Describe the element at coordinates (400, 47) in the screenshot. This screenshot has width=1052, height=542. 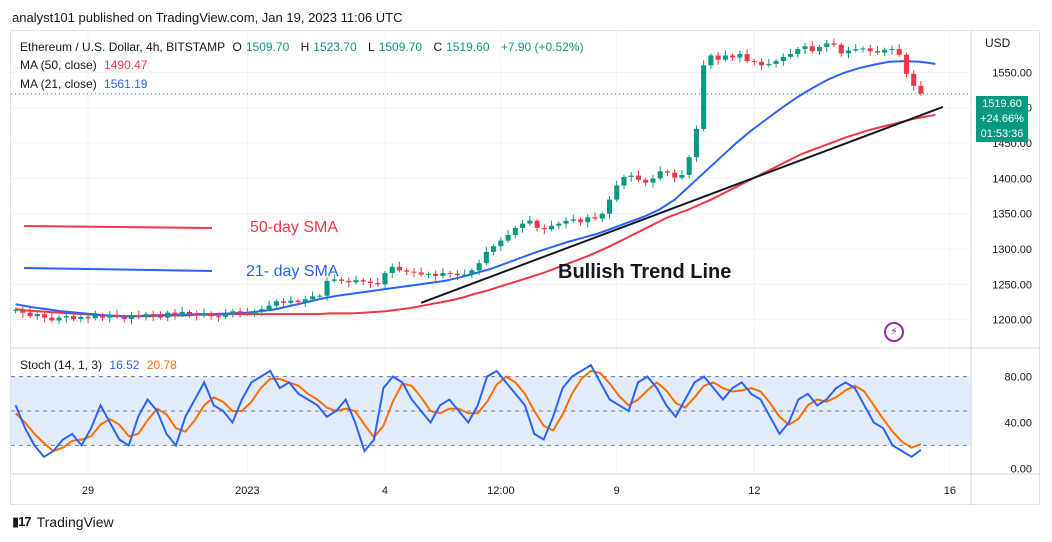
I see `low-value: 1509.70` at that location.